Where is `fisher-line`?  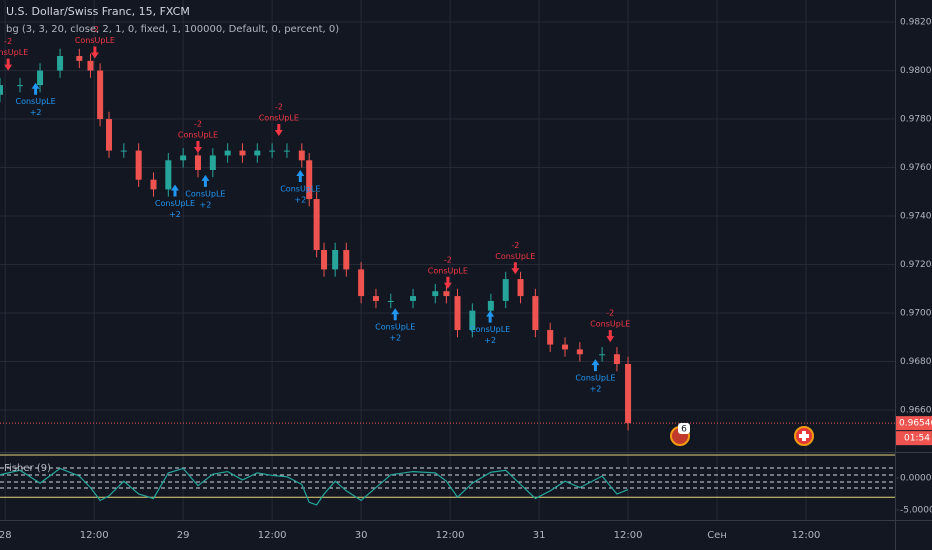
fisher-line is located at coordinates (314, 486).